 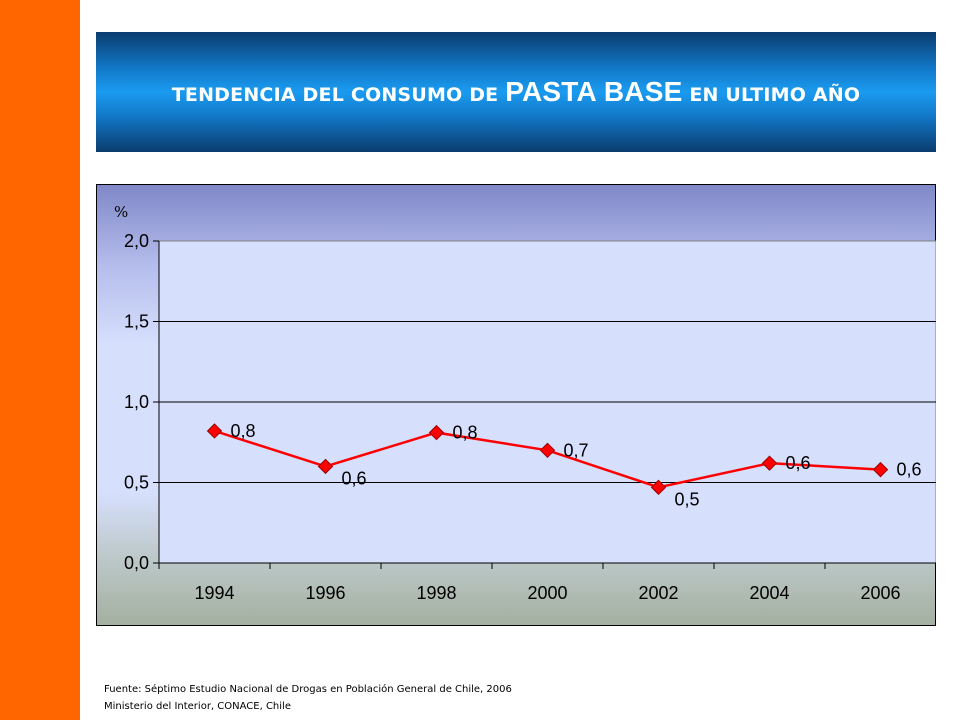 I want to click on y-tick-label: 1,5, so click(x=136, y=322).